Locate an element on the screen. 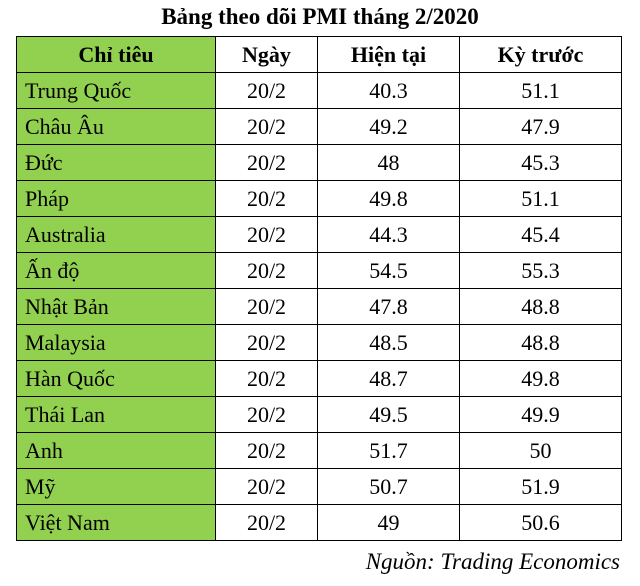 This screenshot has height=586, width=640. current-value: 49 is located at coordinates (388, 522).